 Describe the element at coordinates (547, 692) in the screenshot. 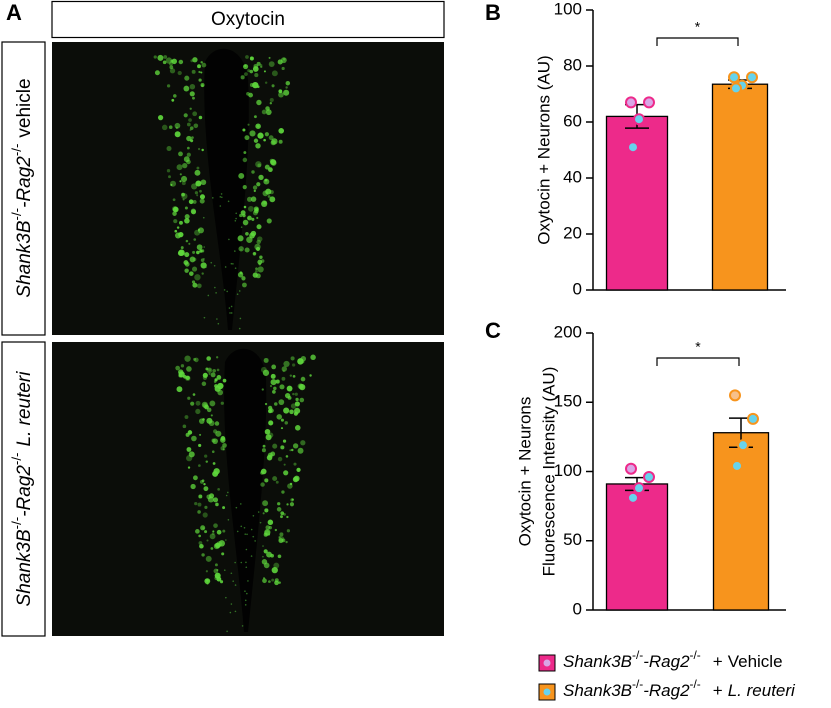

I see `legend-dot` at that location.